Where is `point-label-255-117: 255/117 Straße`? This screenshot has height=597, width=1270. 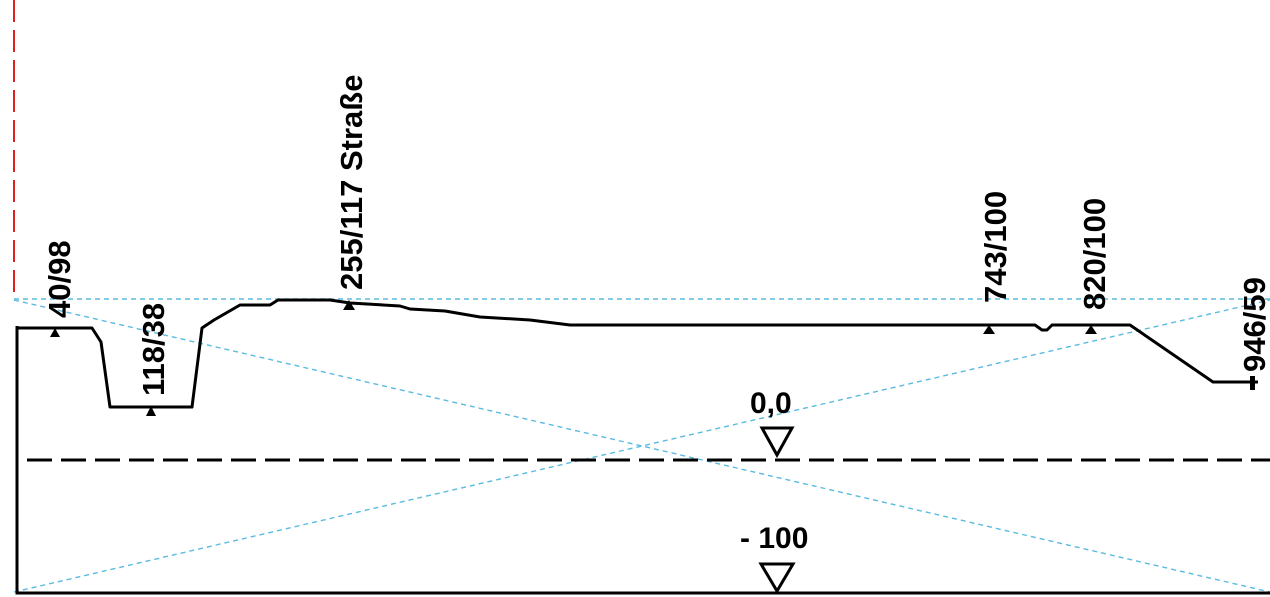 point-label-255-117: 255/117 Straße is located at coordinates (351, 182).